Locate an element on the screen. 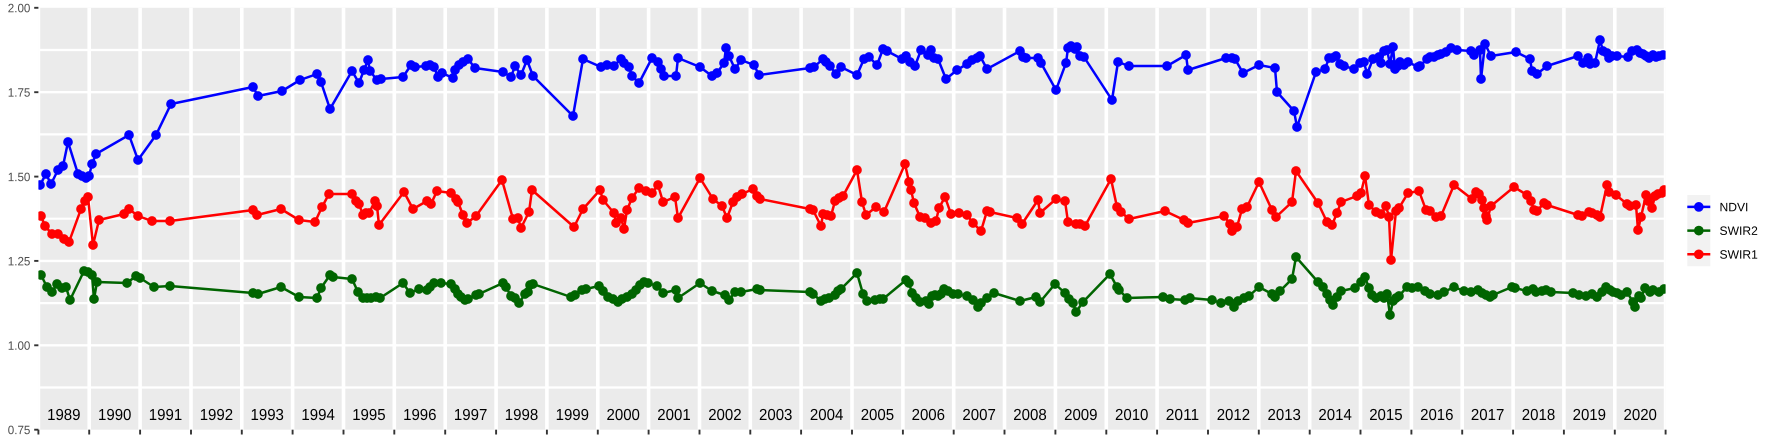 This screenshot has width=1773, height=442. svg-text: 1.75 is located at coordinates (19, 93).